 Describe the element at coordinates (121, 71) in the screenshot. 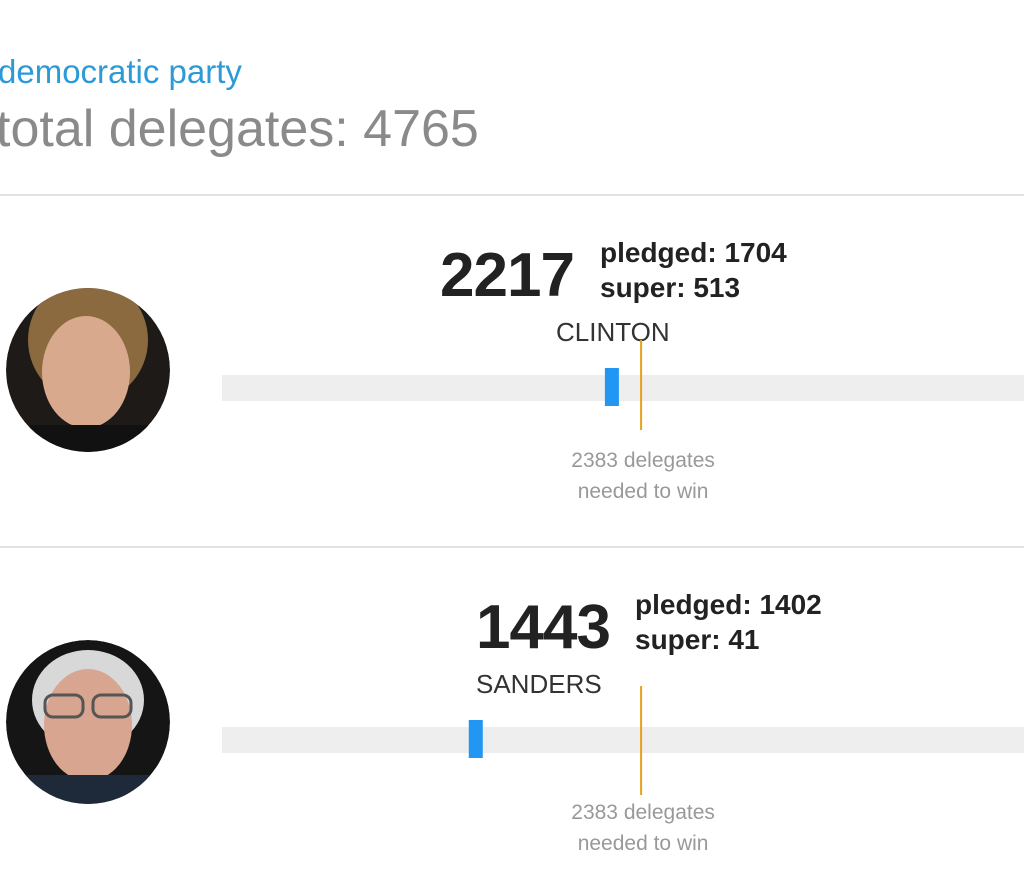

I see `party-title: democratic party` at that location.